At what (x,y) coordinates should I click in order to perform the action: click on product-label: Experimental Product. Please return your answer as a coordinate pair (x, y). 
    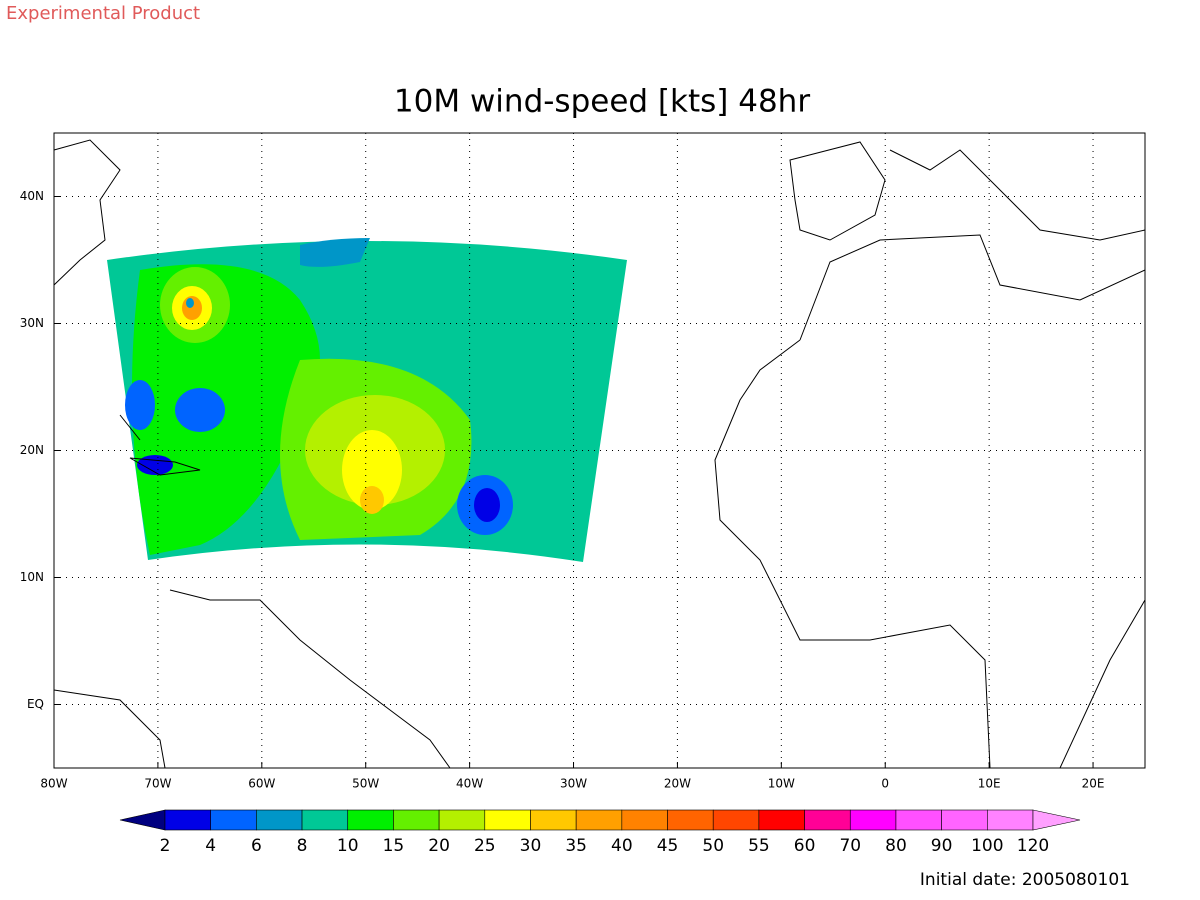
    Looking at the image, I should click on (103, 13).